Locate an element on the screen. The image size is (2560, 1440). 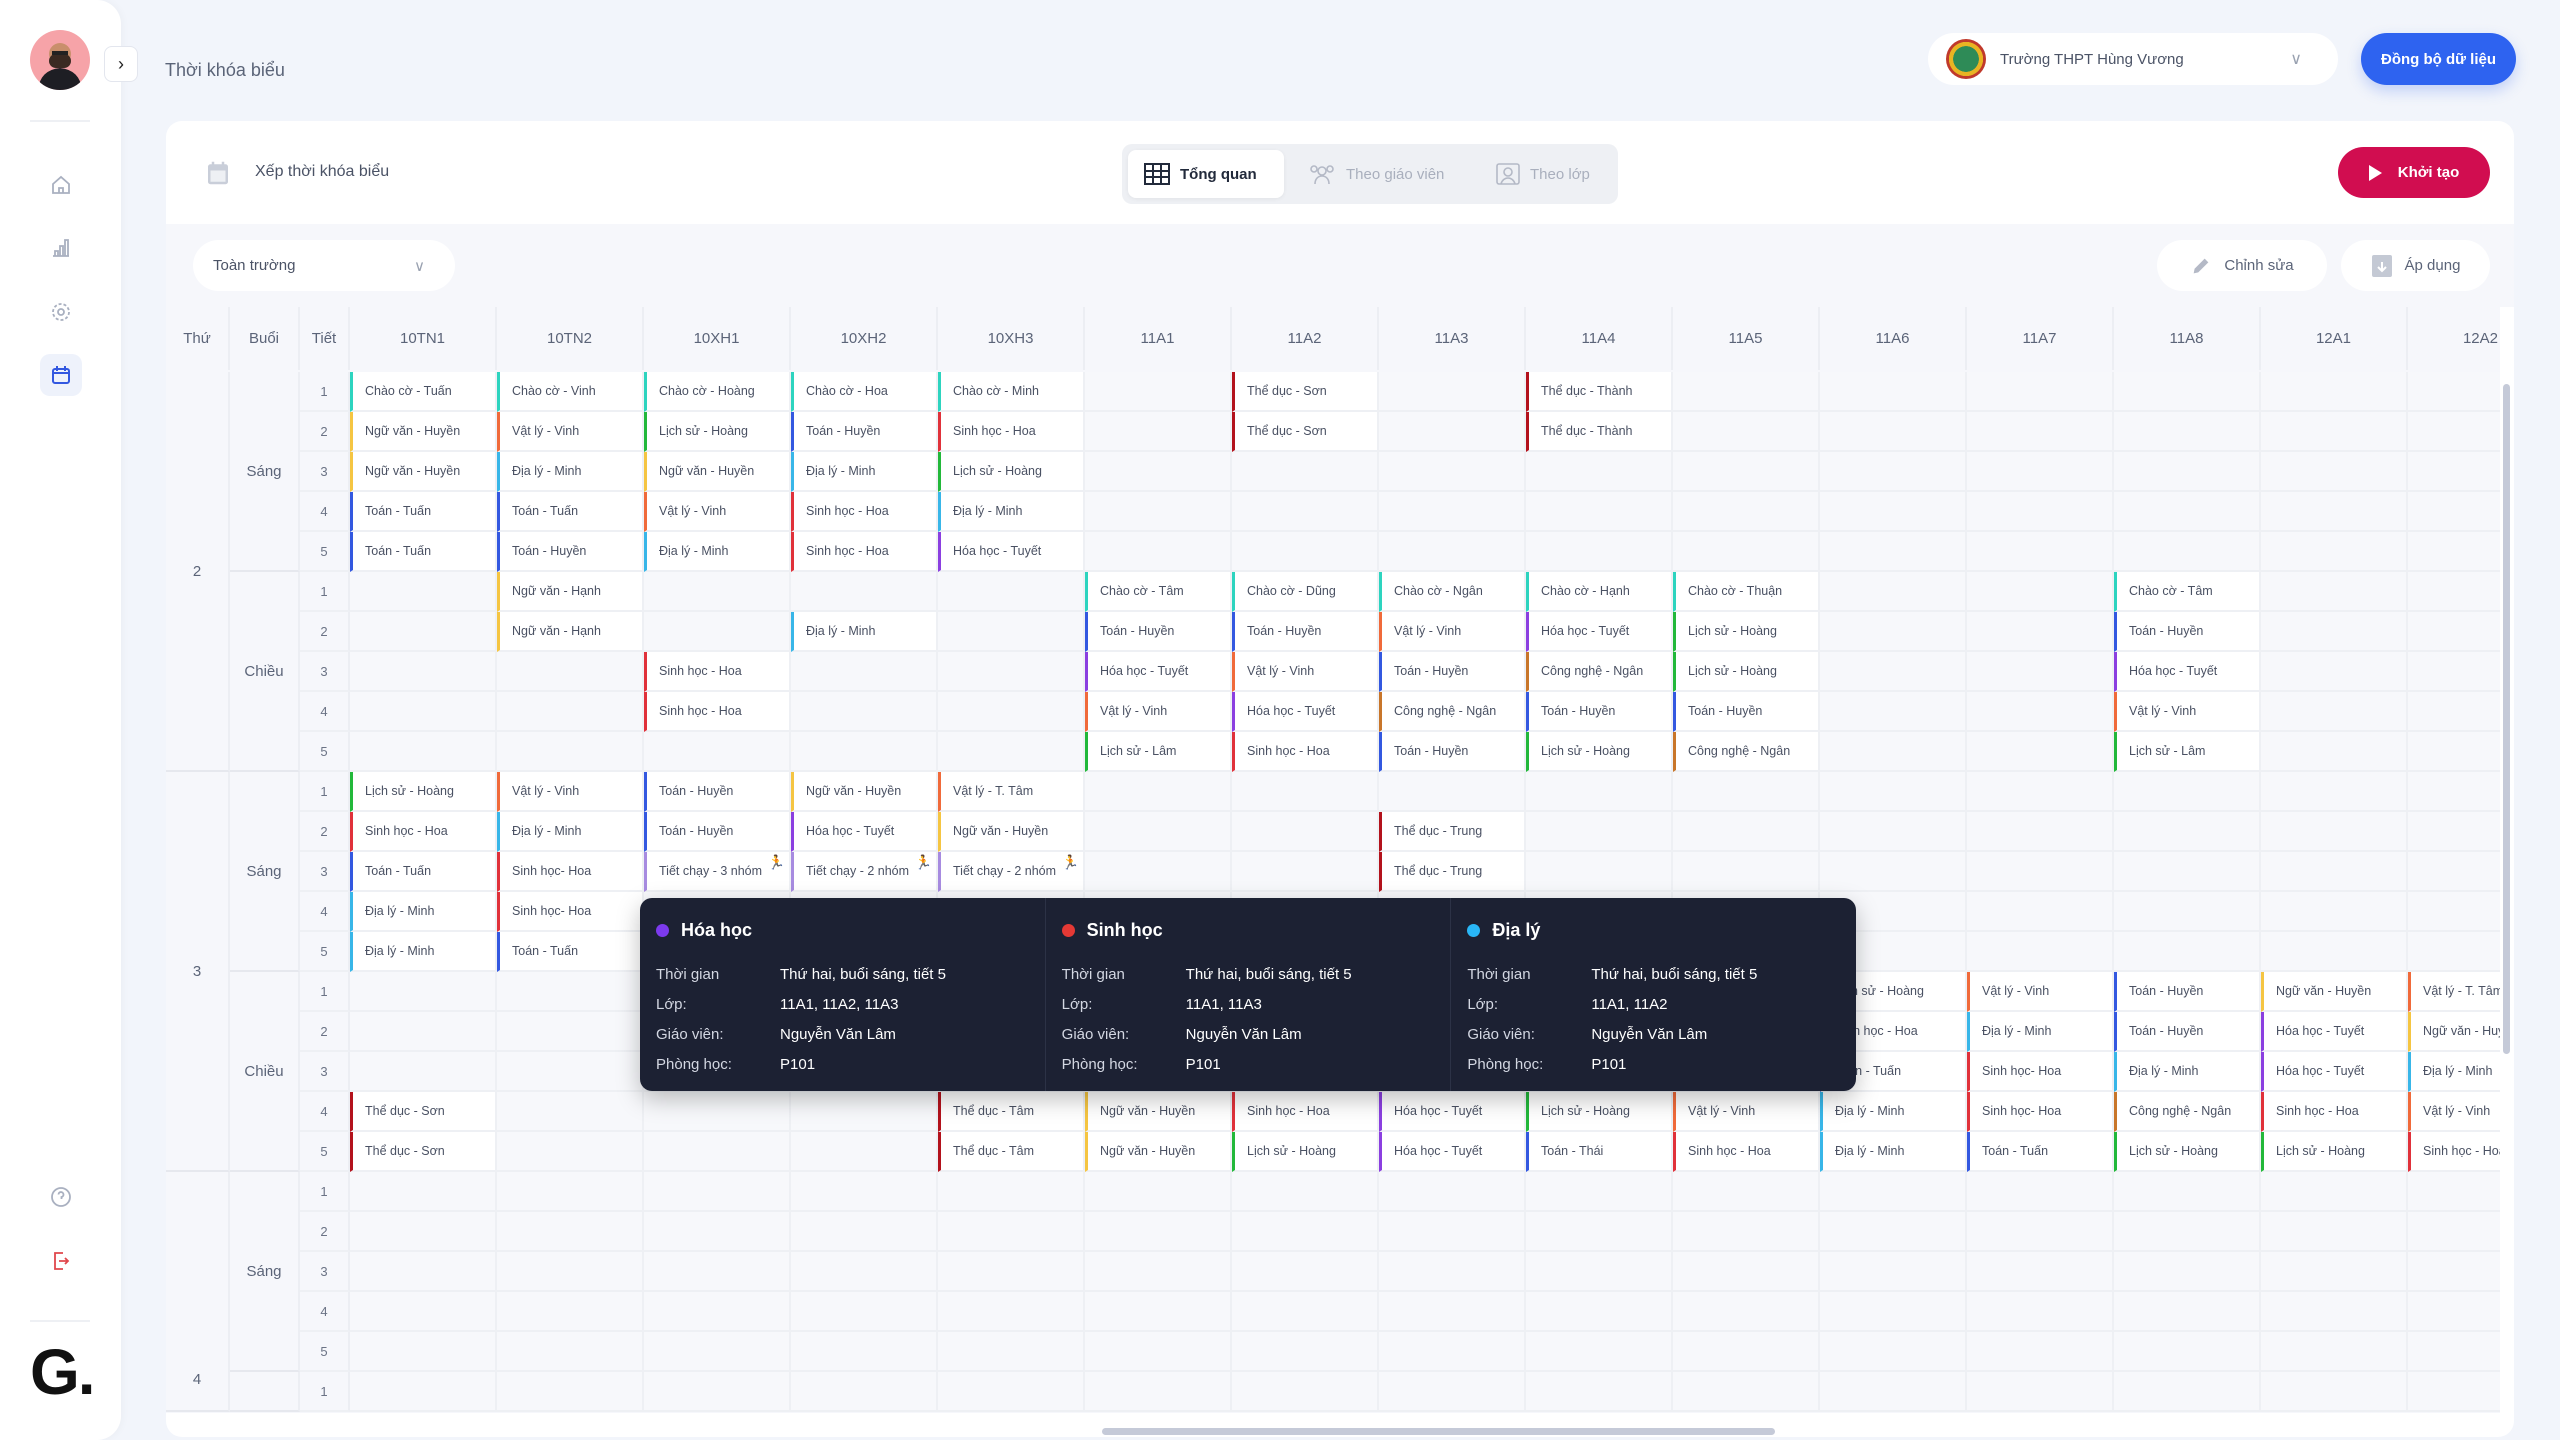
settings-icon is located at coordinates (61, 312).